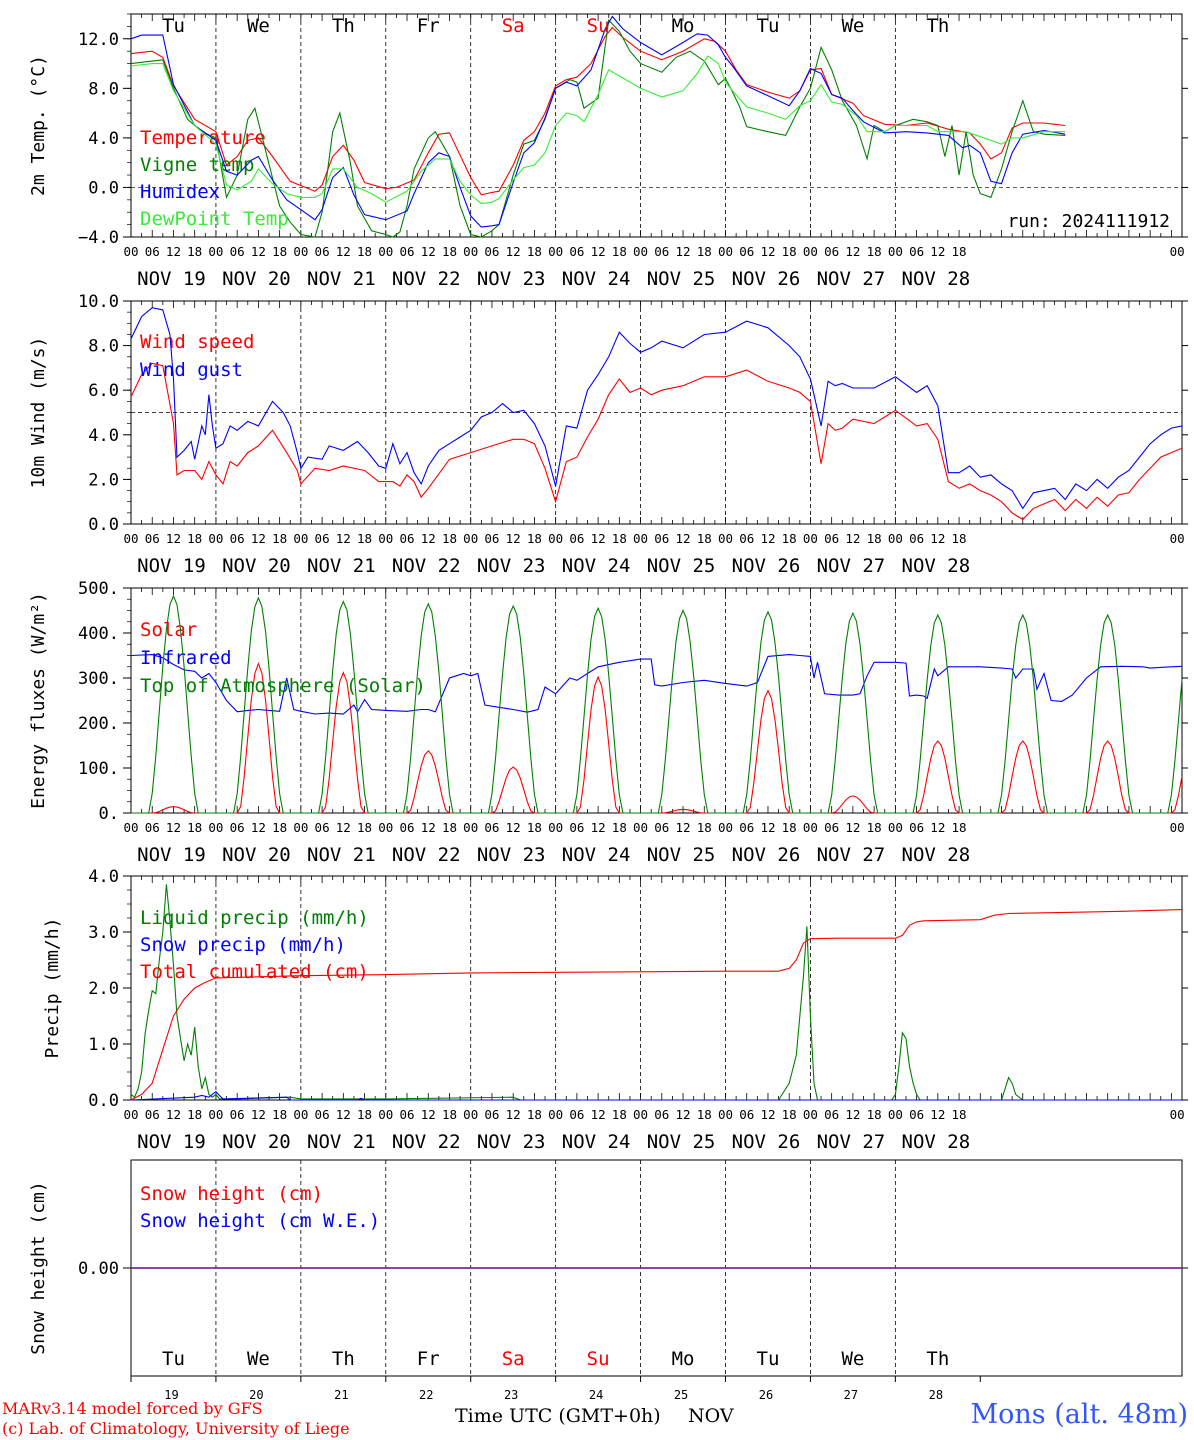  Describe the element at coordinates (426, 855) in the screenshot. I see `date-label: NOV 22` at that location.